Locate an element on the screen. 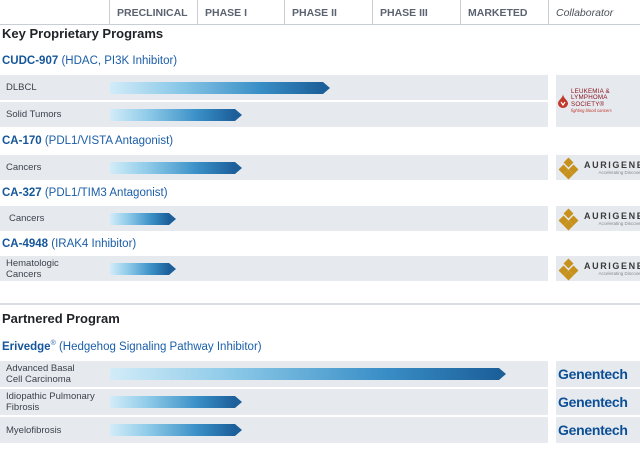 The width and height of the screenshot is (640, 458). program-title: CA-4948 (IRAK4 Inhibitor) is located at coordinates (69, 244).